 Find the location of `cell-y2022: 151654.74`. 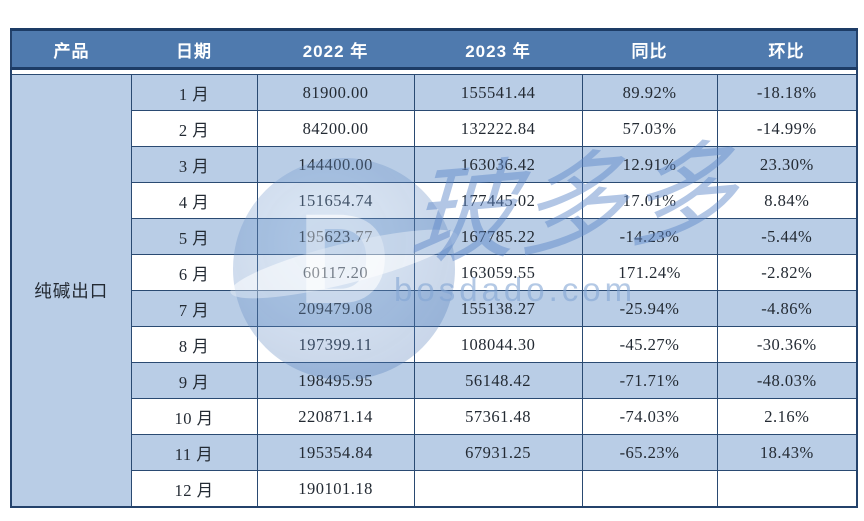

cell-y2022: 151654.74 is located at coordinates (335, 200).